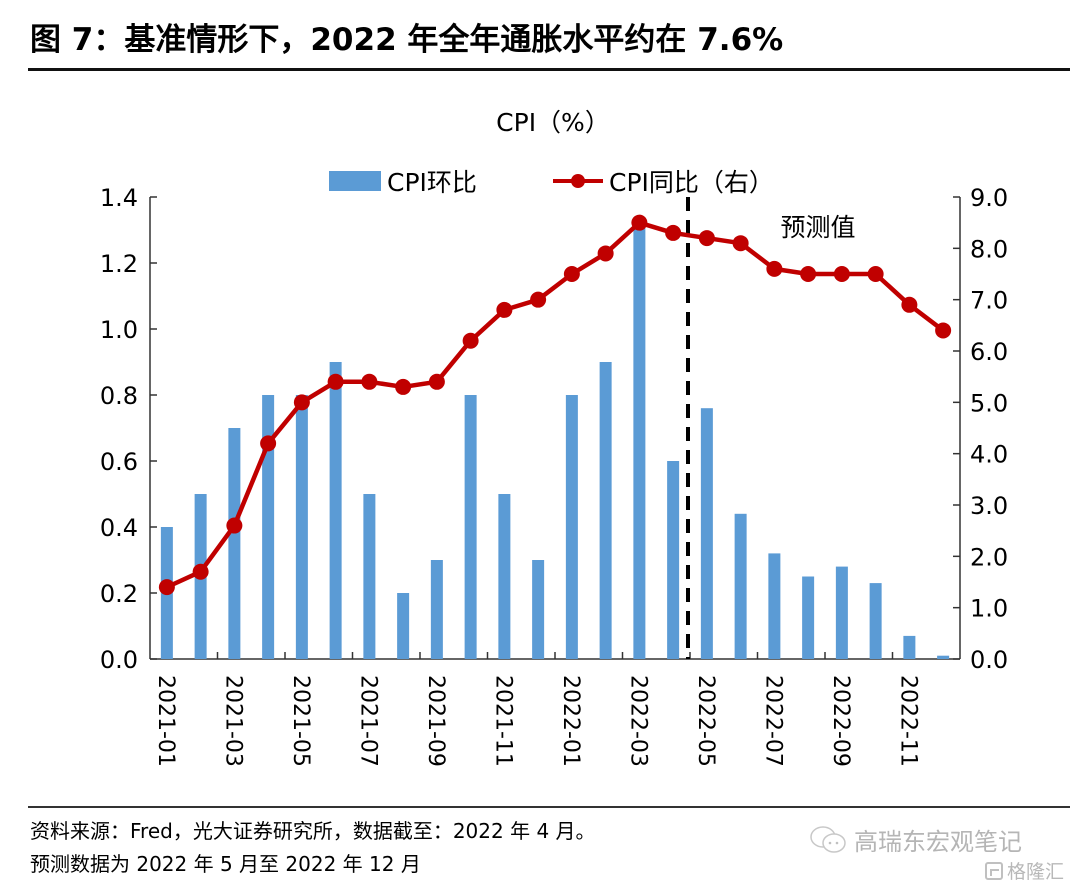 This screenshot has width=1080, height=887. What do you see at coordinates (637, 721) in the screenshot?
I see `x-axis-tick-label: 2022-03` at bounding box center [637, 721].